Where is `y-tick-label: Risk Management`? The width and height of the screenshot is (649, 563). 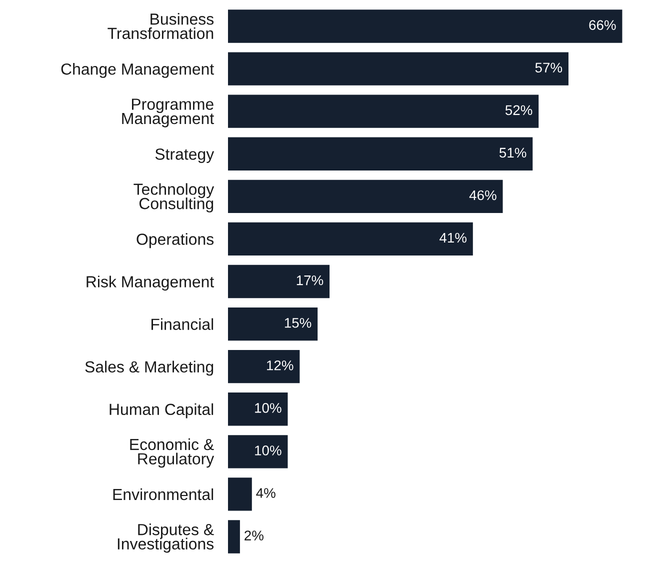
y-tick-label: Risk Management is located at coordinates (150, 283).